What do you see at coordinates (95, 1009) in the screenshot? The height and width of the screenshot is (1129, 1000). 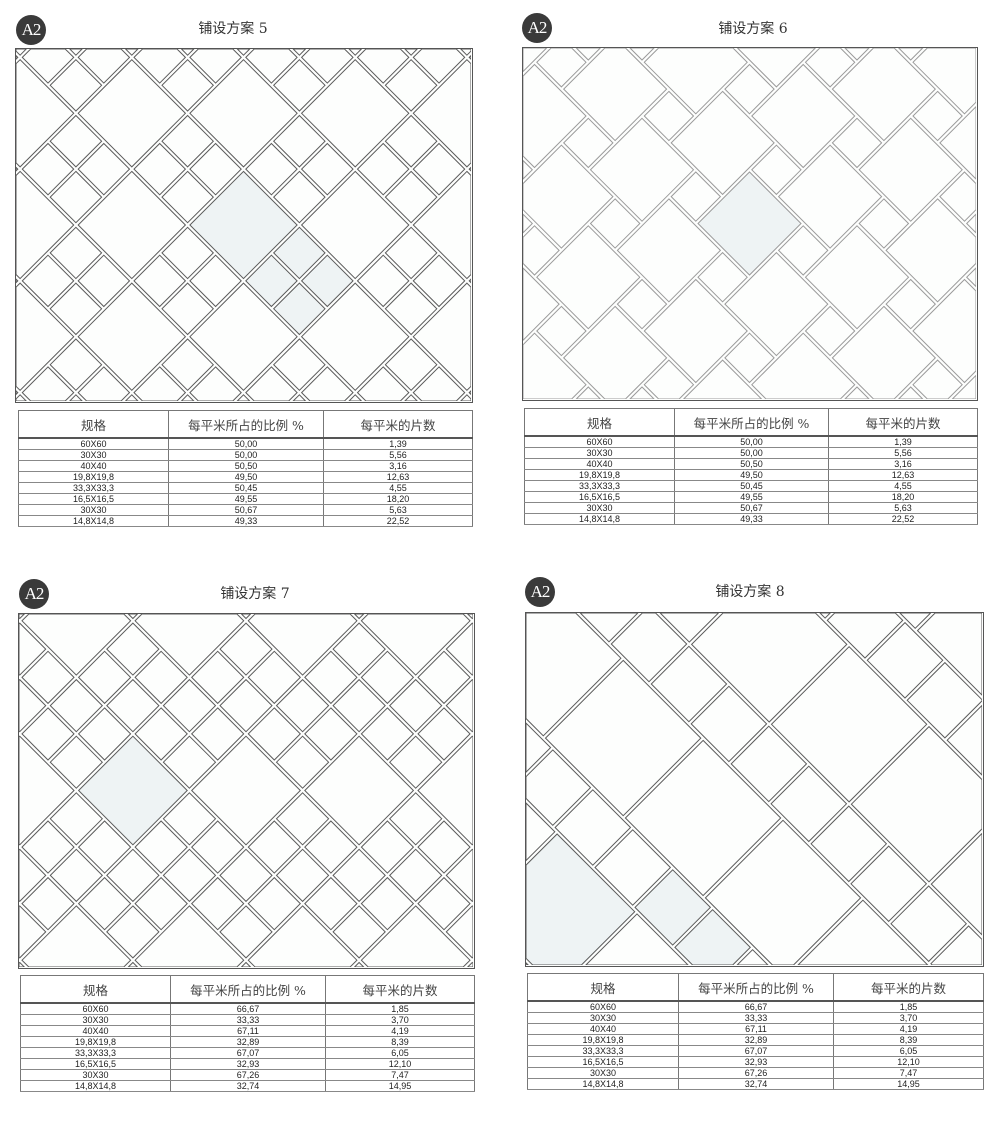 I see `table-cell: 60X60` at bounding box center [95, 1009].